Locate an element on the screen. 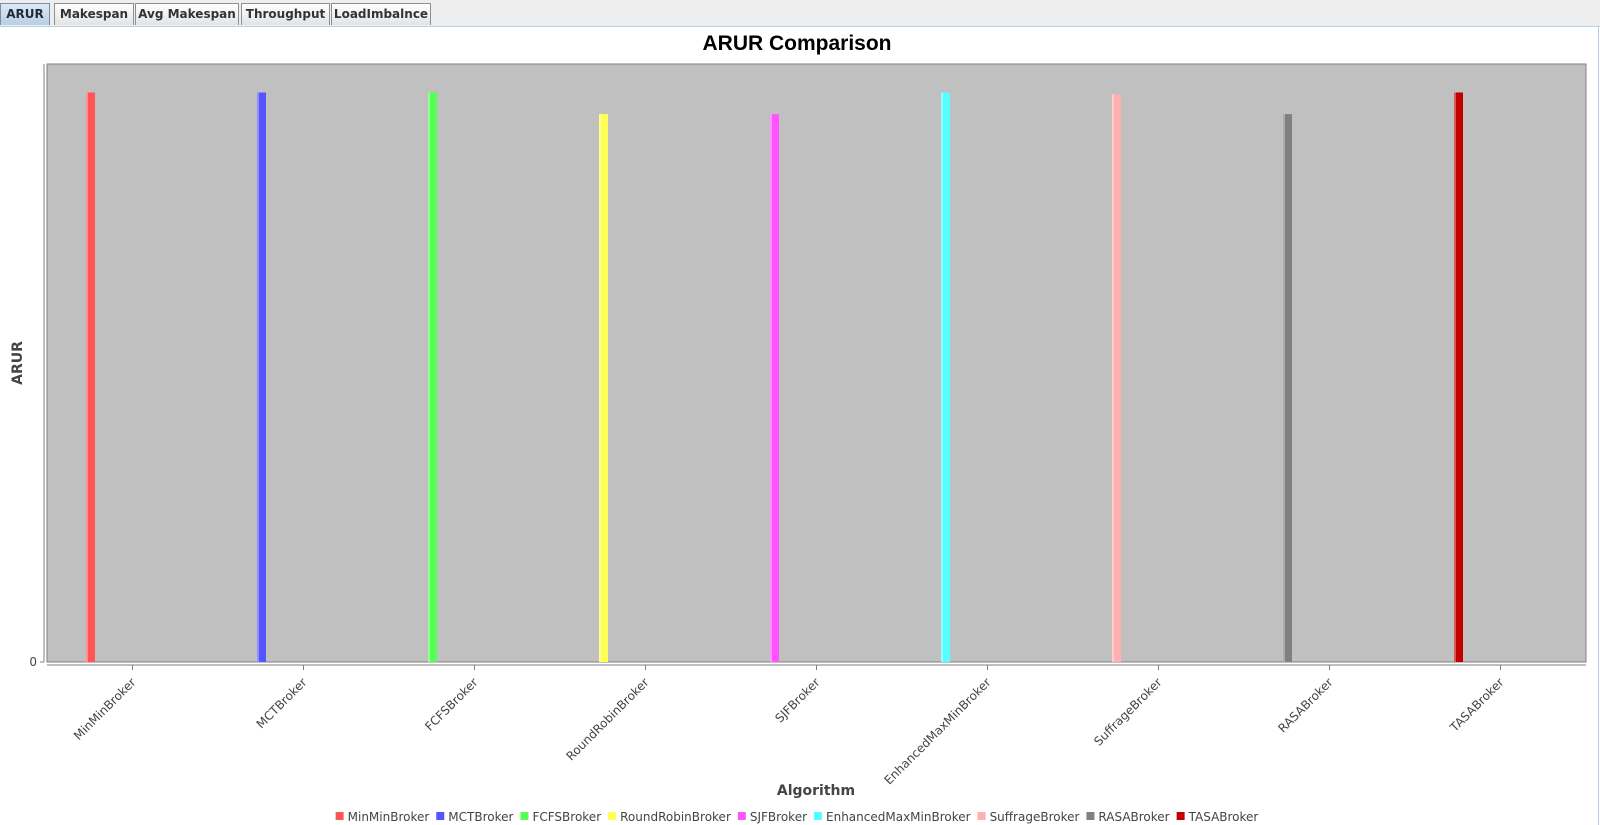 The width and height of the screenshot is (1600, 825). bar-tasabroker is located at coordinates (1458, 377).